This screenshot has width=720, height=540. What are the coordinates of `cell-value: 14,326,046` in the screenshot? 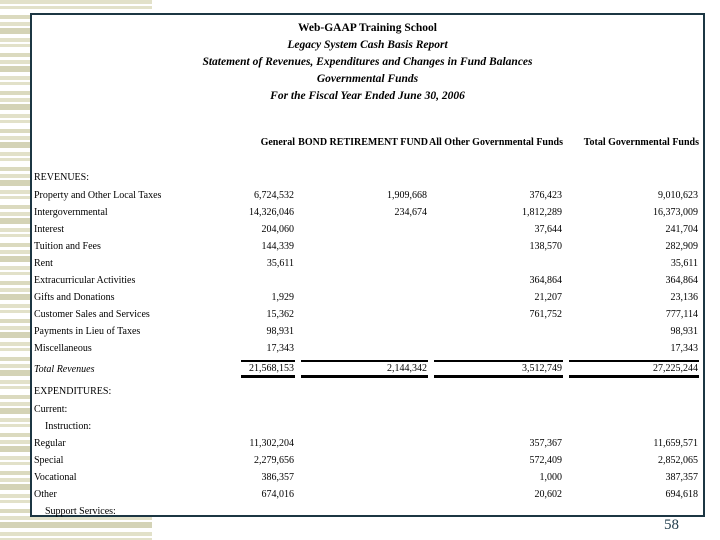 It's located at (271, 212).